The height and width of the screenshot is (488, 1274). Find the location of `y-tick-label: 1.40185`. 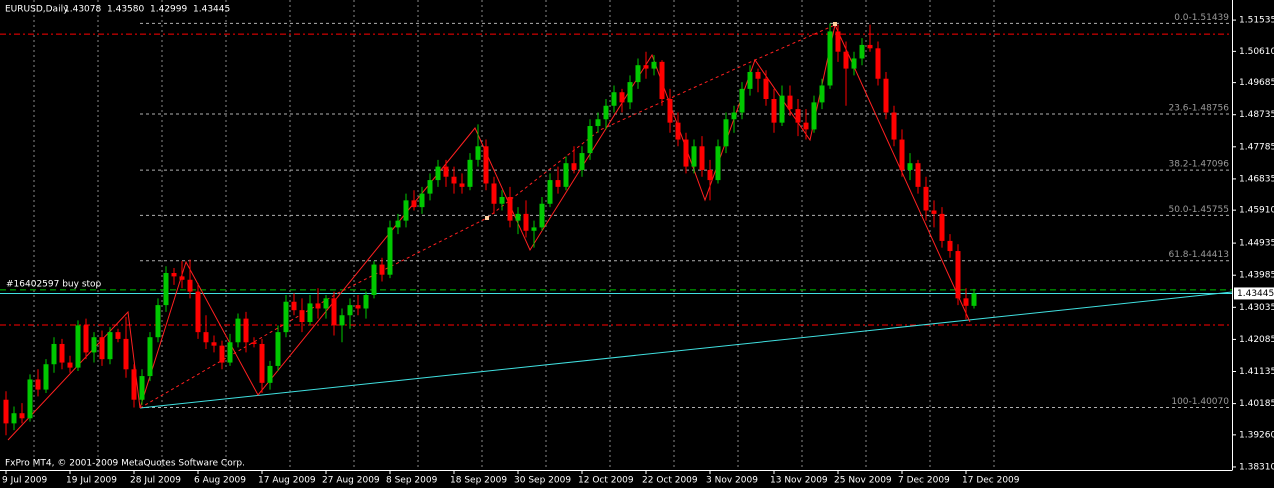

y-tick-label: 1.40185 is located at coordinates (1256, 404).